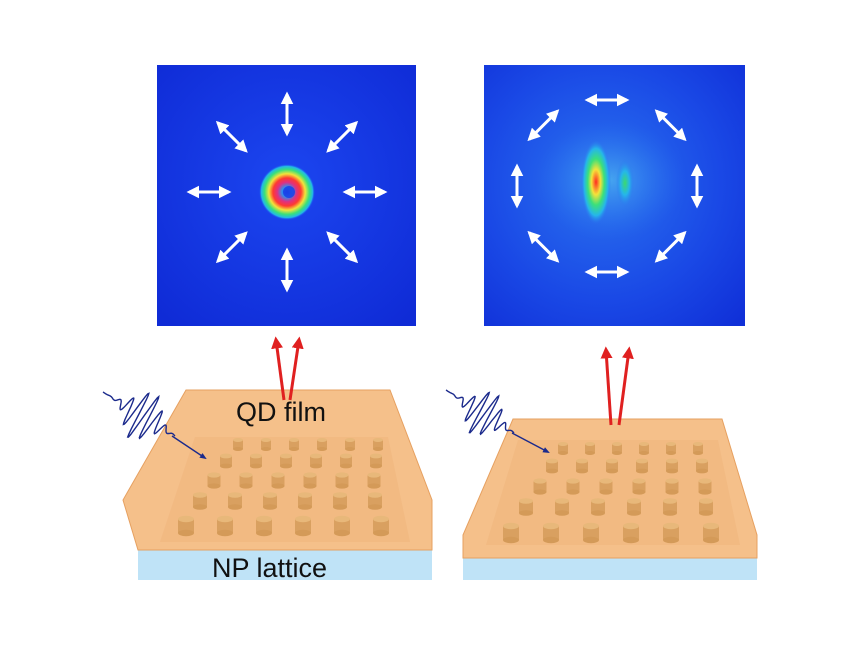 This screenshot has width=864, height=648. I want to click on substrate-right, so click(610, 569).